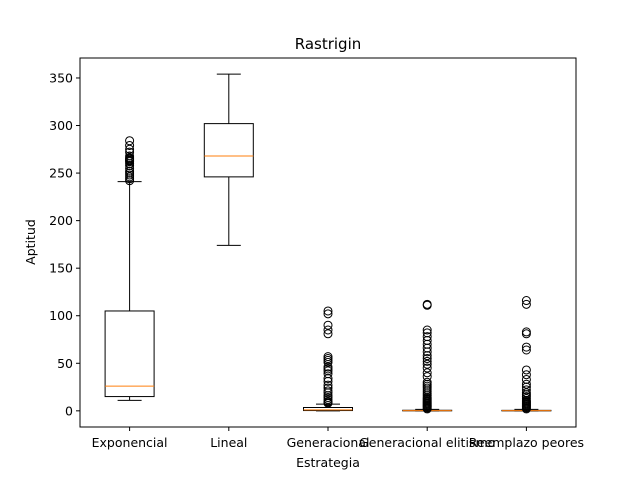 The height and width of the screenshot is (480, 640). What do you see at coordinates (427, 442) in the screenshot?
I see `x-tick-label: Generacional elitismo` at bounding box center [427, 442].